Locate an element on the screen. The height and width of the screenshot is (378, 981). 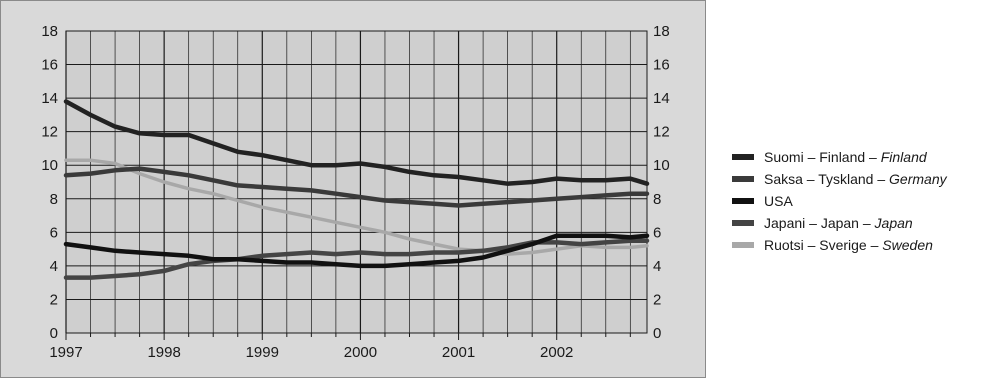
legend-item: Japani – Japan – Japan is located at coordinates (854, 223).